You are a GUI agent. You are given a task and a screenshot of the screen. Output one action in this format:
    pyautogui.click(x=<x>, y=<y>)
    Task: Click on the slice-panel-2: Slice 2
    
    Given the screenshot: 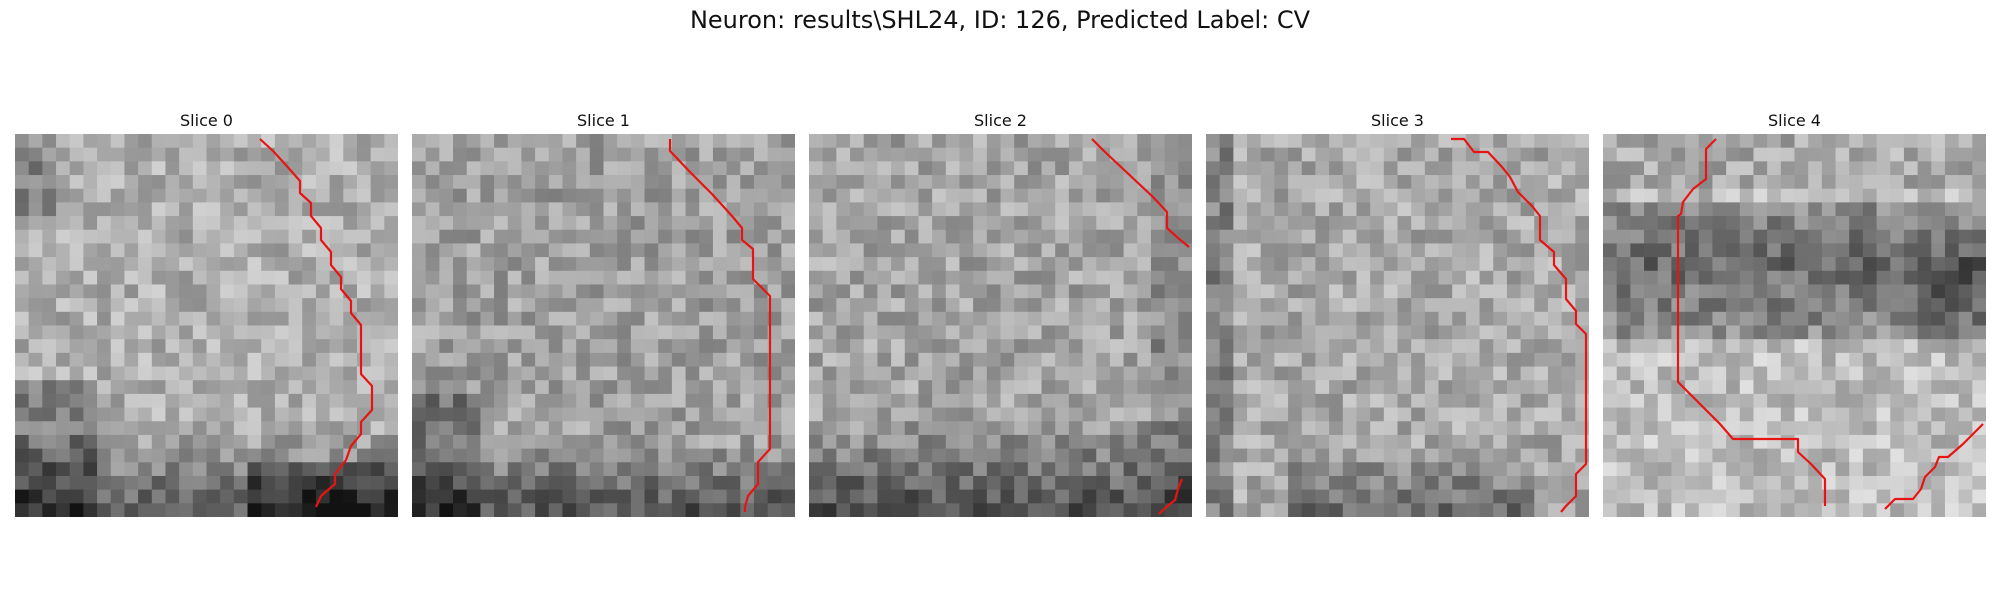 What is the action you would take?
    pyautogui.click(x=1000, y=313)
    